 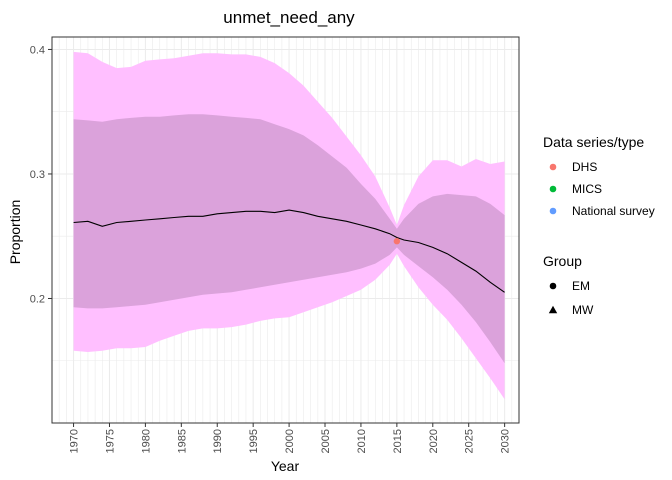 I want to click on points, so click(x=397, y=241).